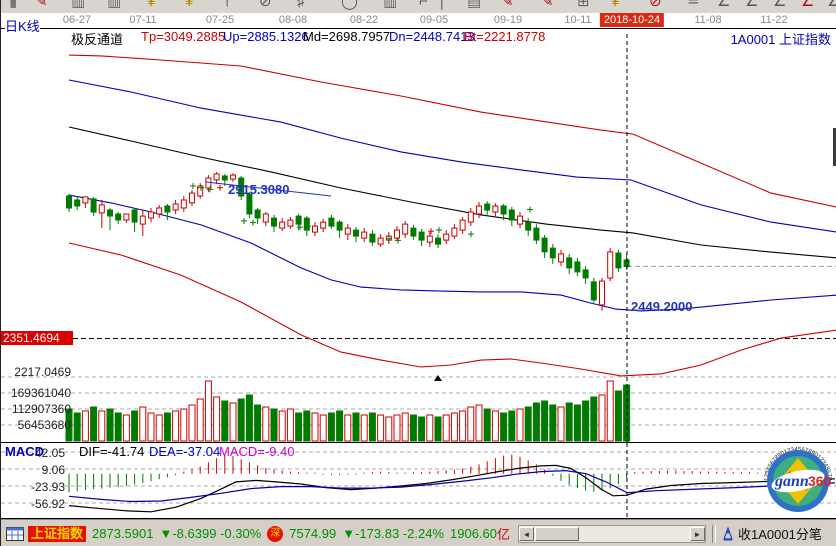 Image resolution: width=836 pixels, height=546 pixels. I want to click on macd-axis-label: -23.93, so click(47, 487).